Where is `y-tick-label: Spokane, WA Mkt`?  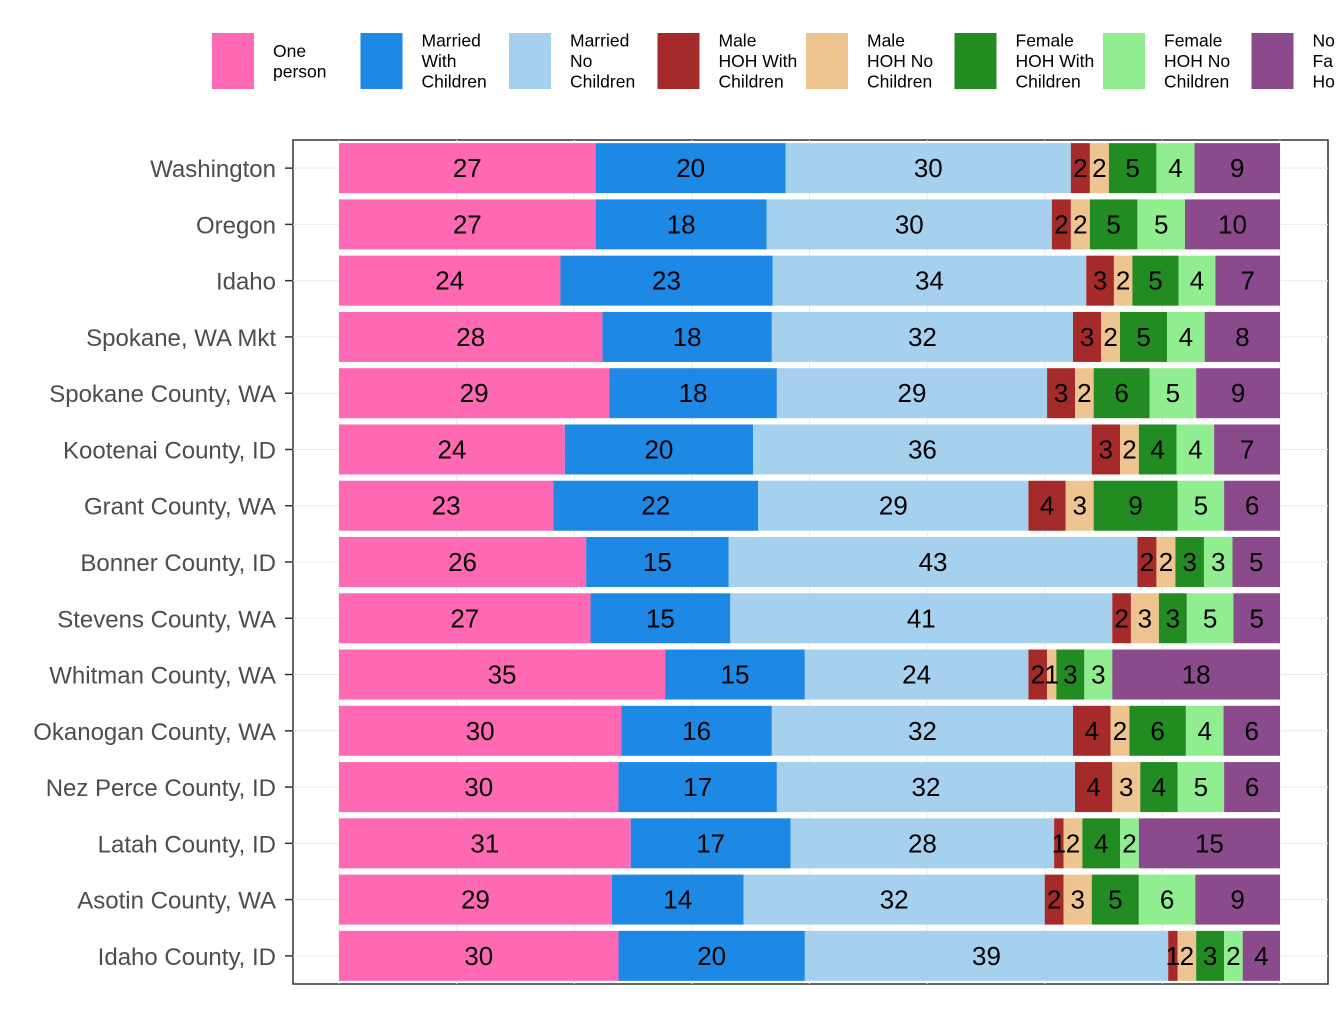 y-tick-label: Spokane, WA Mkt is located at coordinates (181, 338).